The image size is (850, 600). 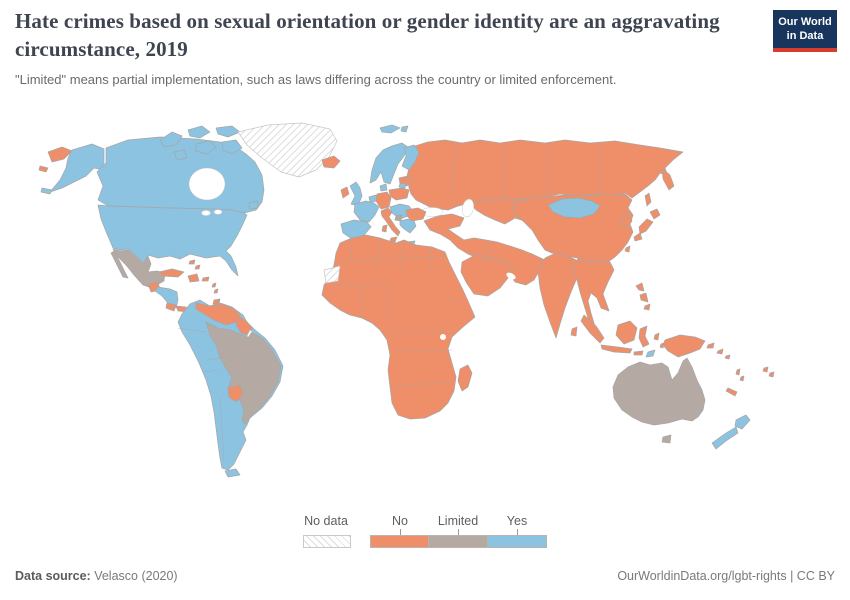 What do you see at coordinates (60, 154) in the screenshot?
I see `region-chukotka` at bounding box center [60, 154].